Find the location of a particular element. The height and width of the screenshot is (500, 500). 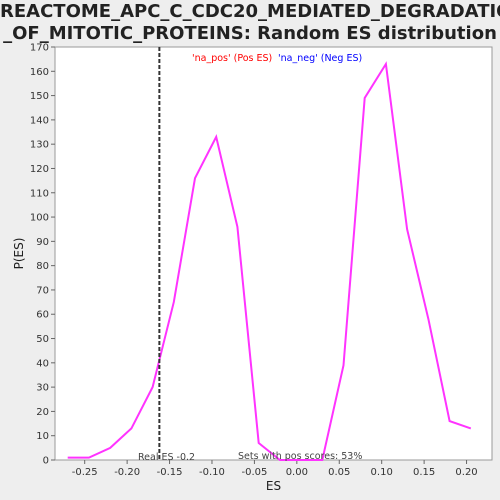

y-tick-label: 170 is located at coordinates (39, 48).